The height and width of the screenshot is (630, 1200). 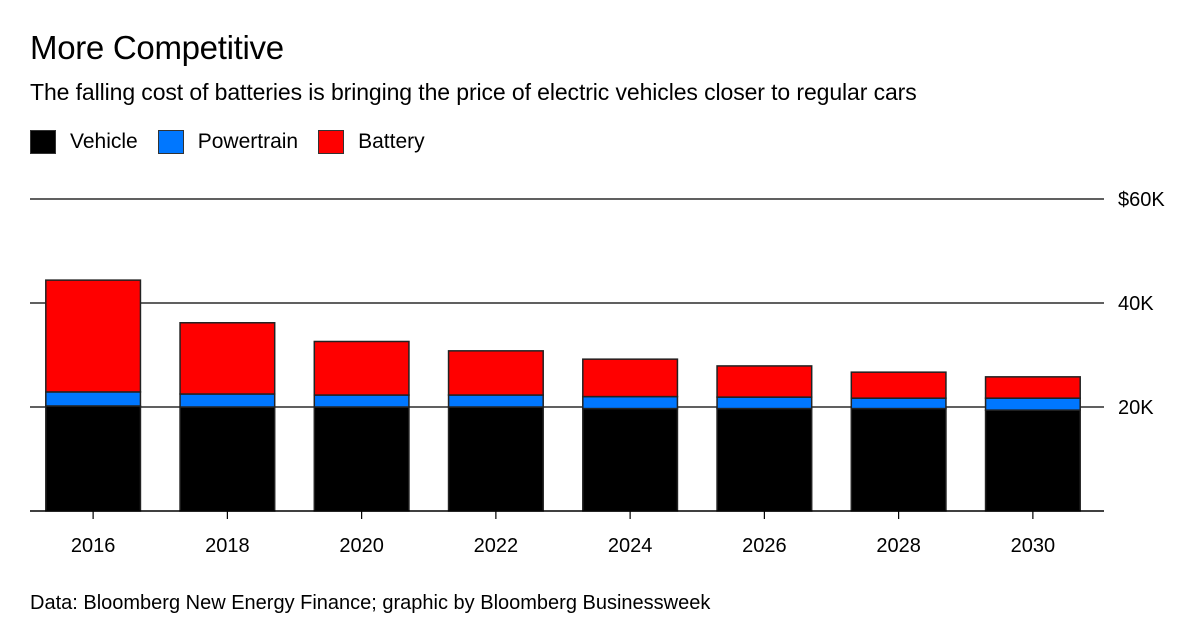 I want to click on x-tick-label: 2020, so click(x=361, y=546).